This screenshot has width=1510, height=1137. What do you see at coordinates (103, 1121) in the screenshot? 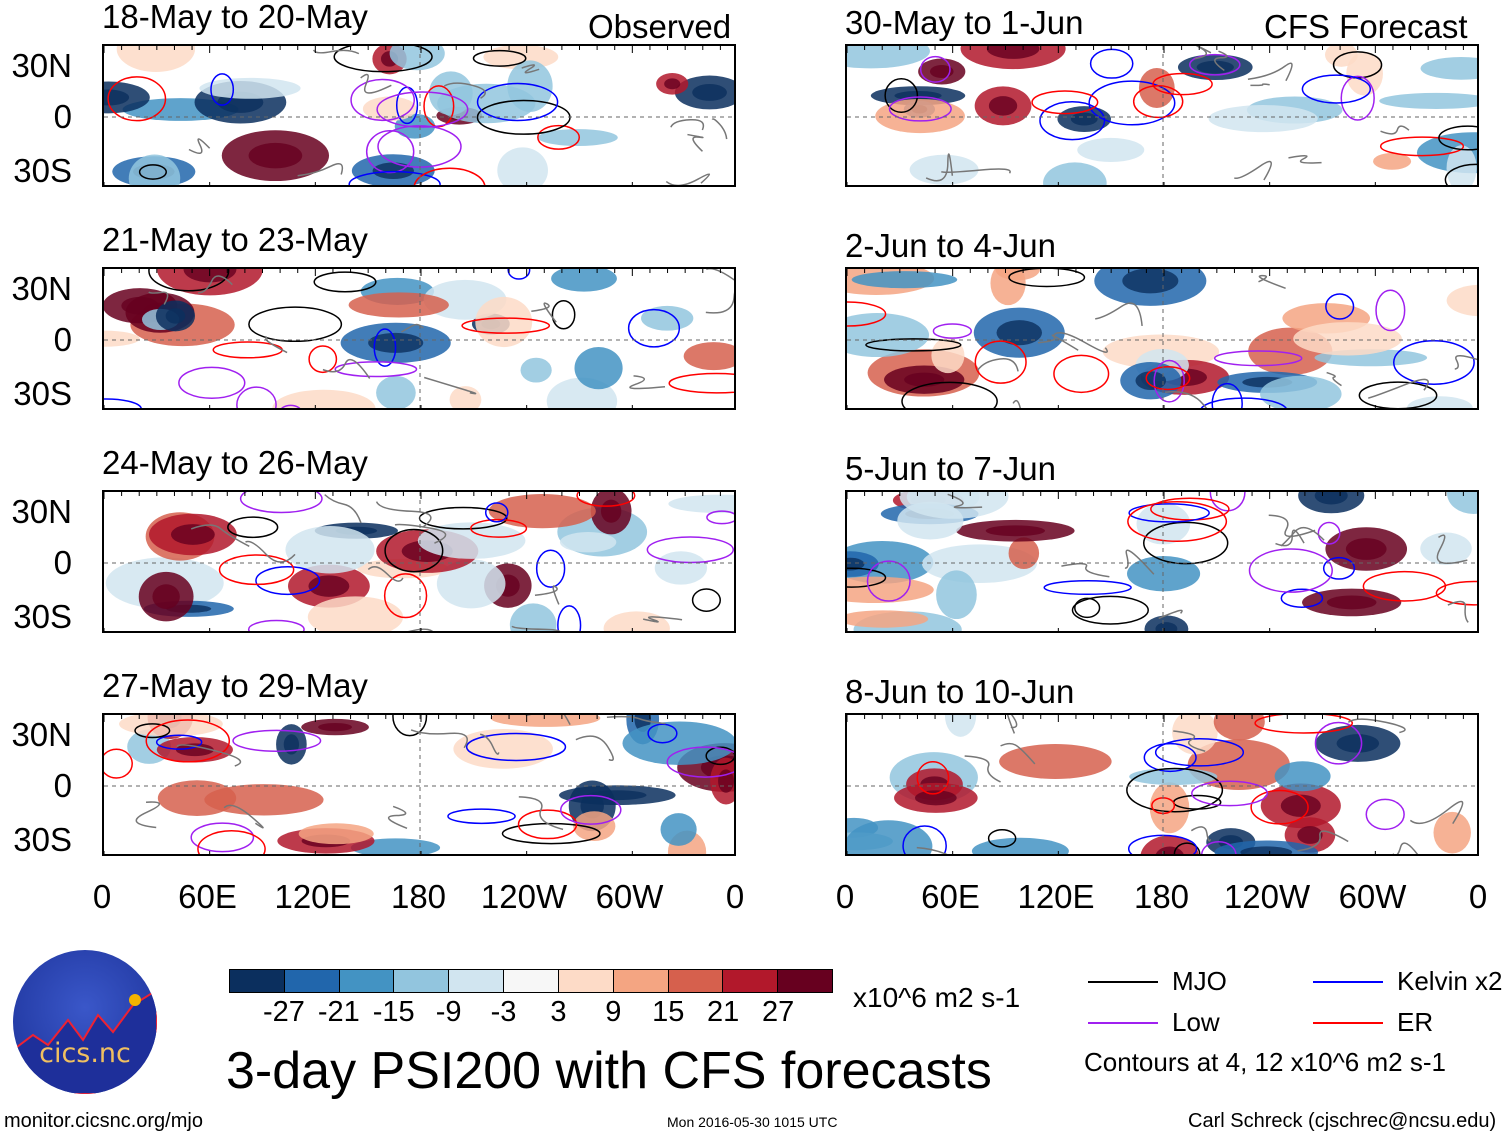
I see `footer-url: monitor.cicsnc.org/mjo` at bounding box center [103, 1121].